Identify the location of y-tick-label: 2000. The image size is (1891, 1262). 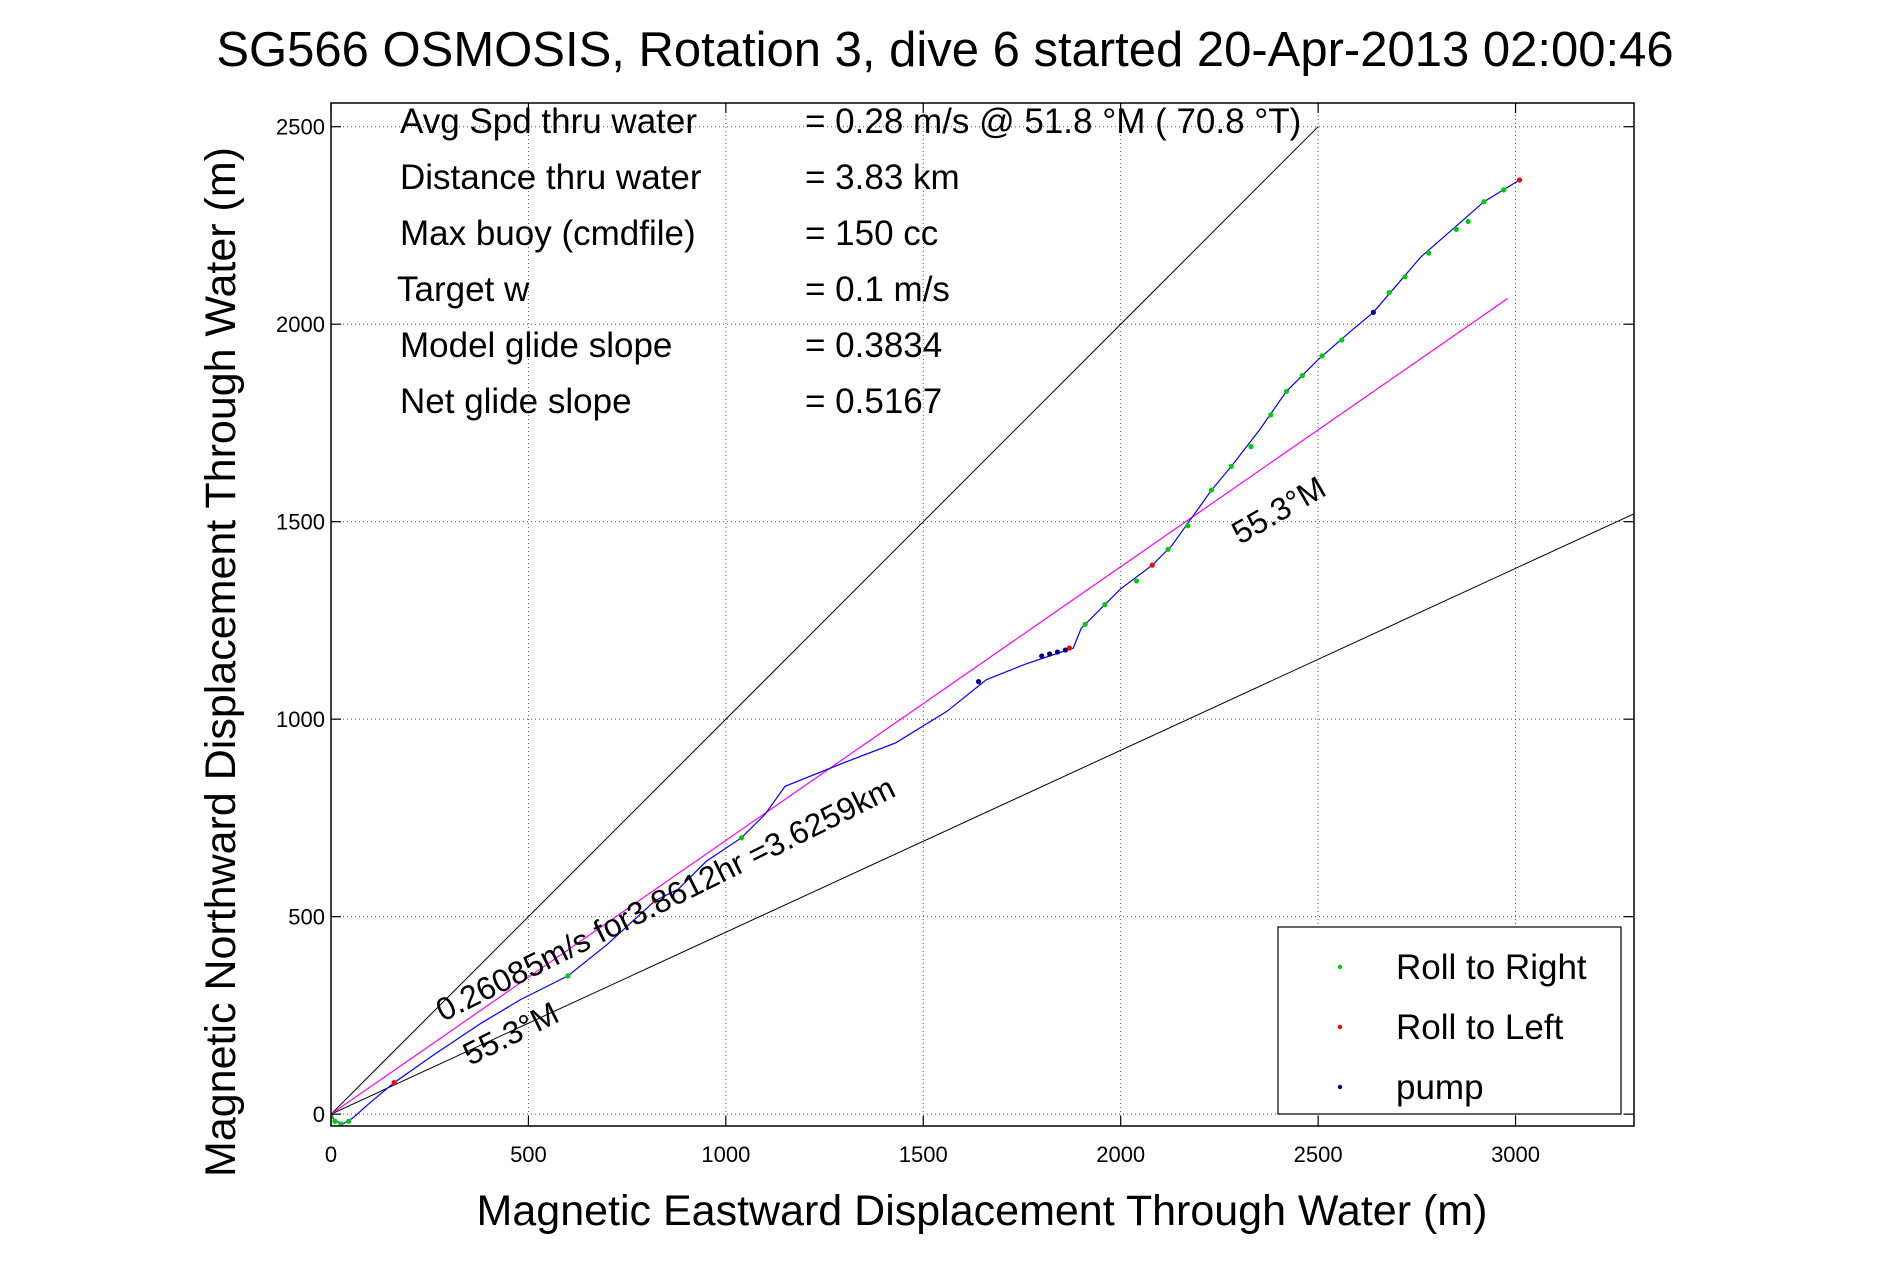
(300, 324).